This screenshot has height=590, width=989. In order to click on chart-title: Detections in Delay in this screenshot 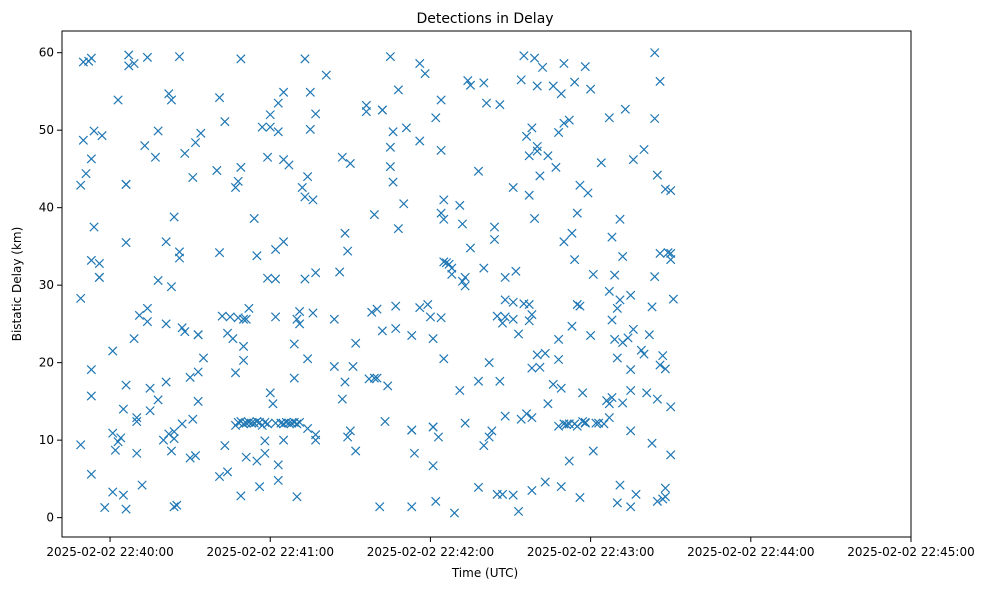, I will do `click(484, 19)`.